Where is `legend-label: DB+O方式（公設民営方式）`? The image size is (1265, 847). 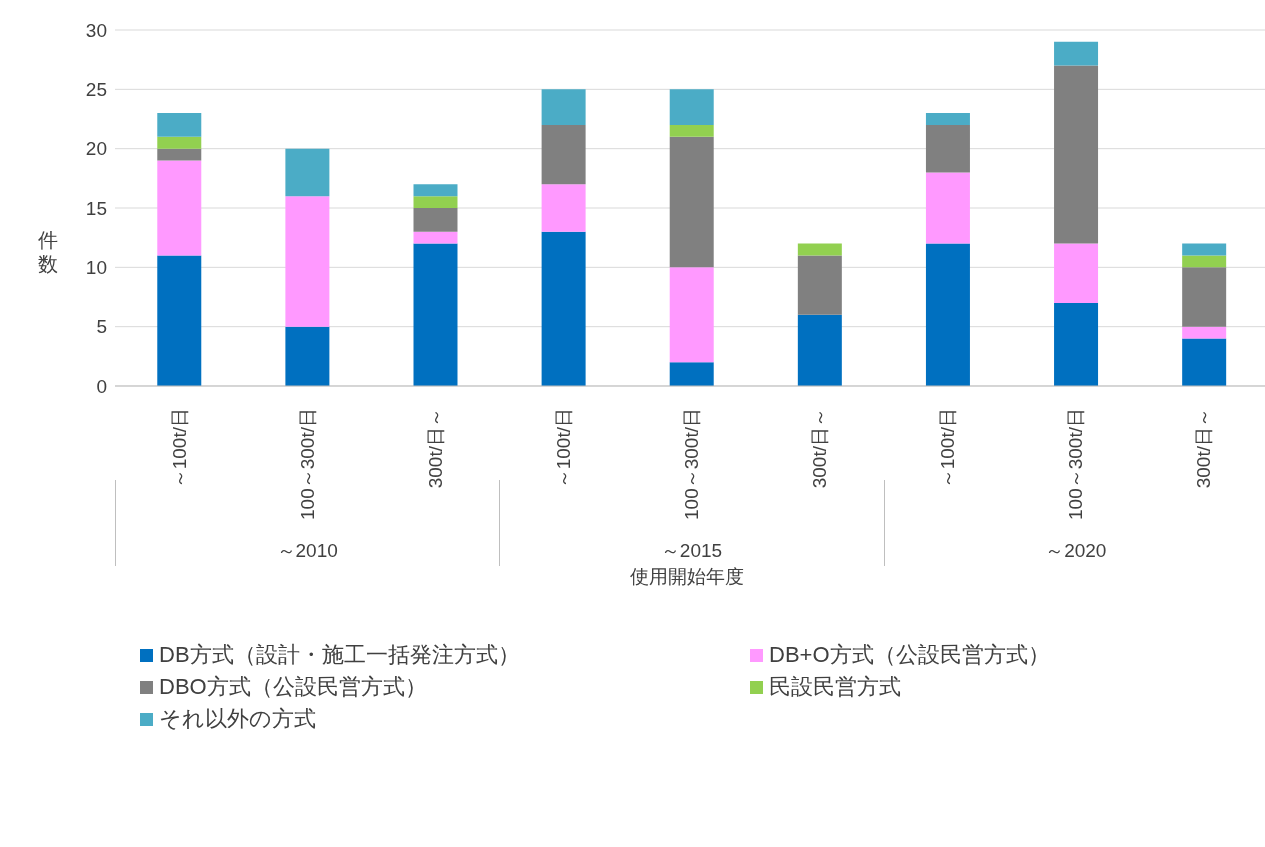 legend-label: DB+O方式（公設民営方式） is located at coordinates (909, 655).